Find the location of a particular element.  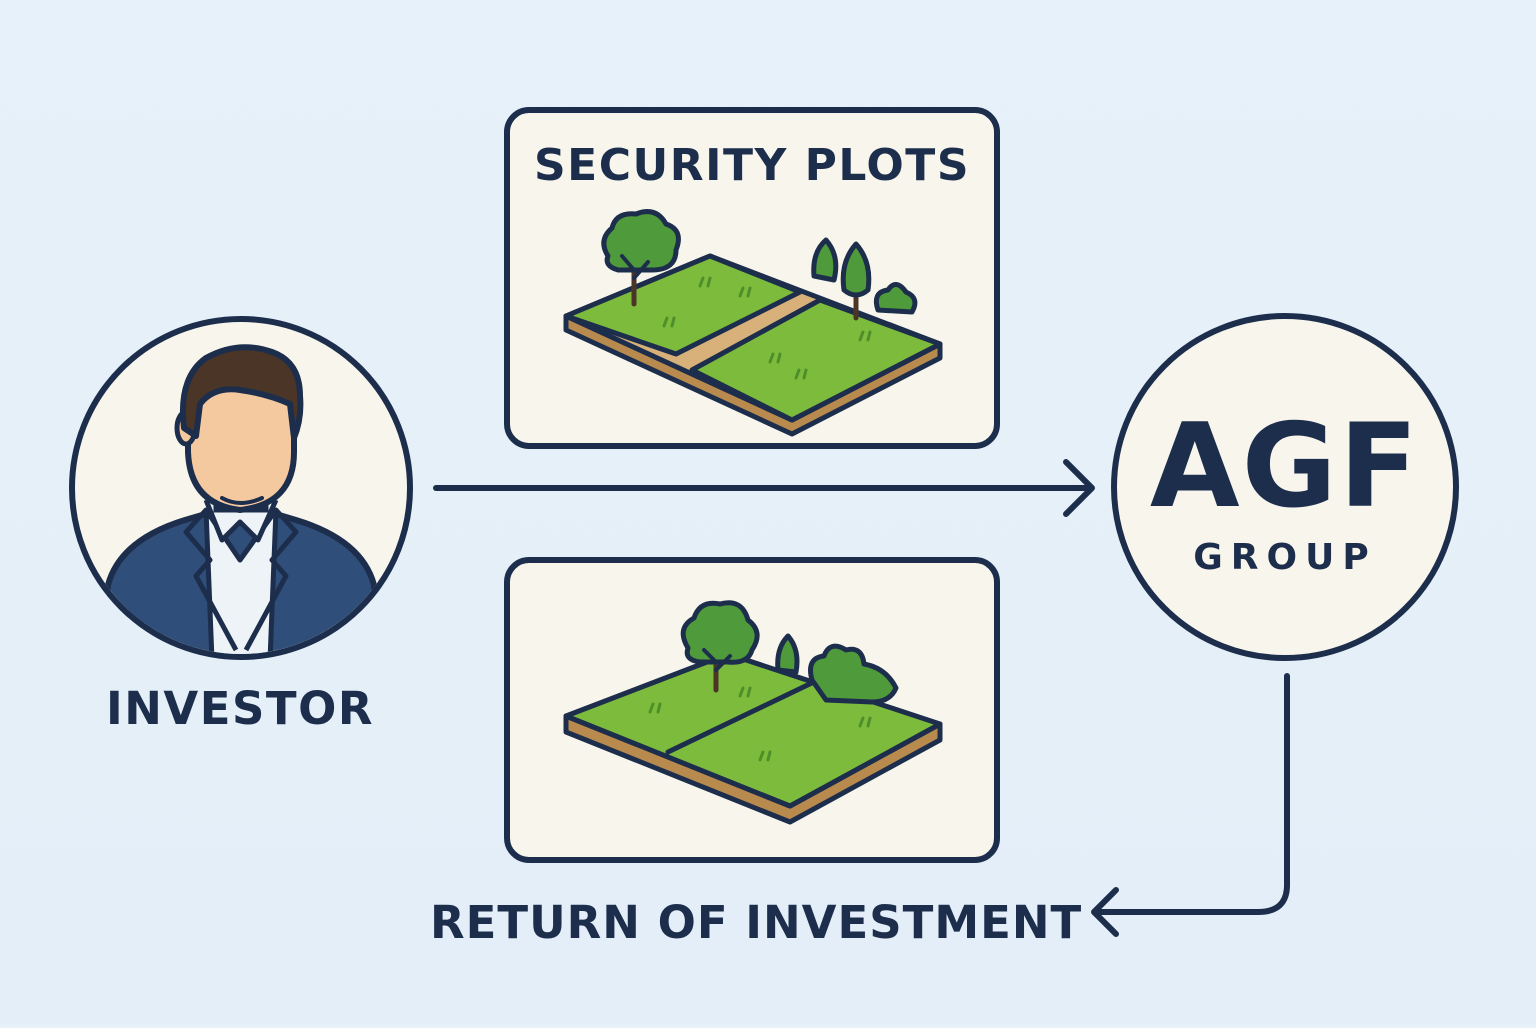

arrow-return-path is located at coordinates (1191, 794).